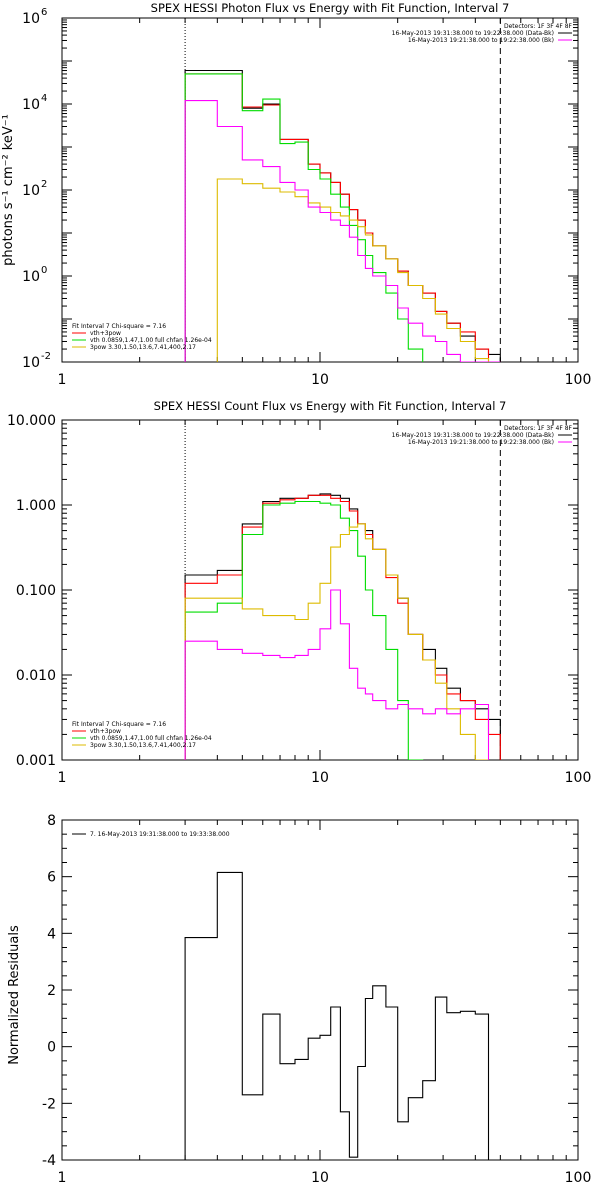 The height and width of the screenshot is (1200, 600). I want to click on y-tick-exponent: -2, so click(46, 356).